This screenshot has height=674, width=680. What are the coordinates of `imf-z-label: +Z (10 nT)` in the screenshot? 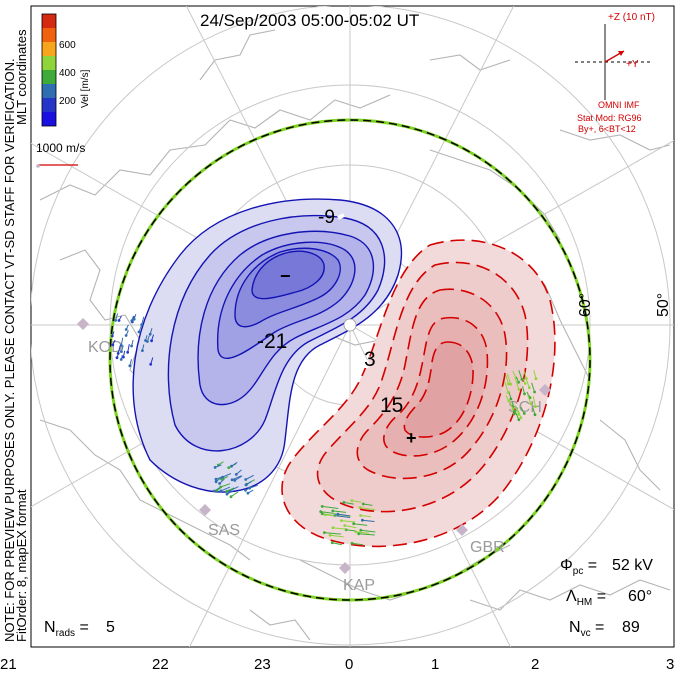 It's located at (631, 17).